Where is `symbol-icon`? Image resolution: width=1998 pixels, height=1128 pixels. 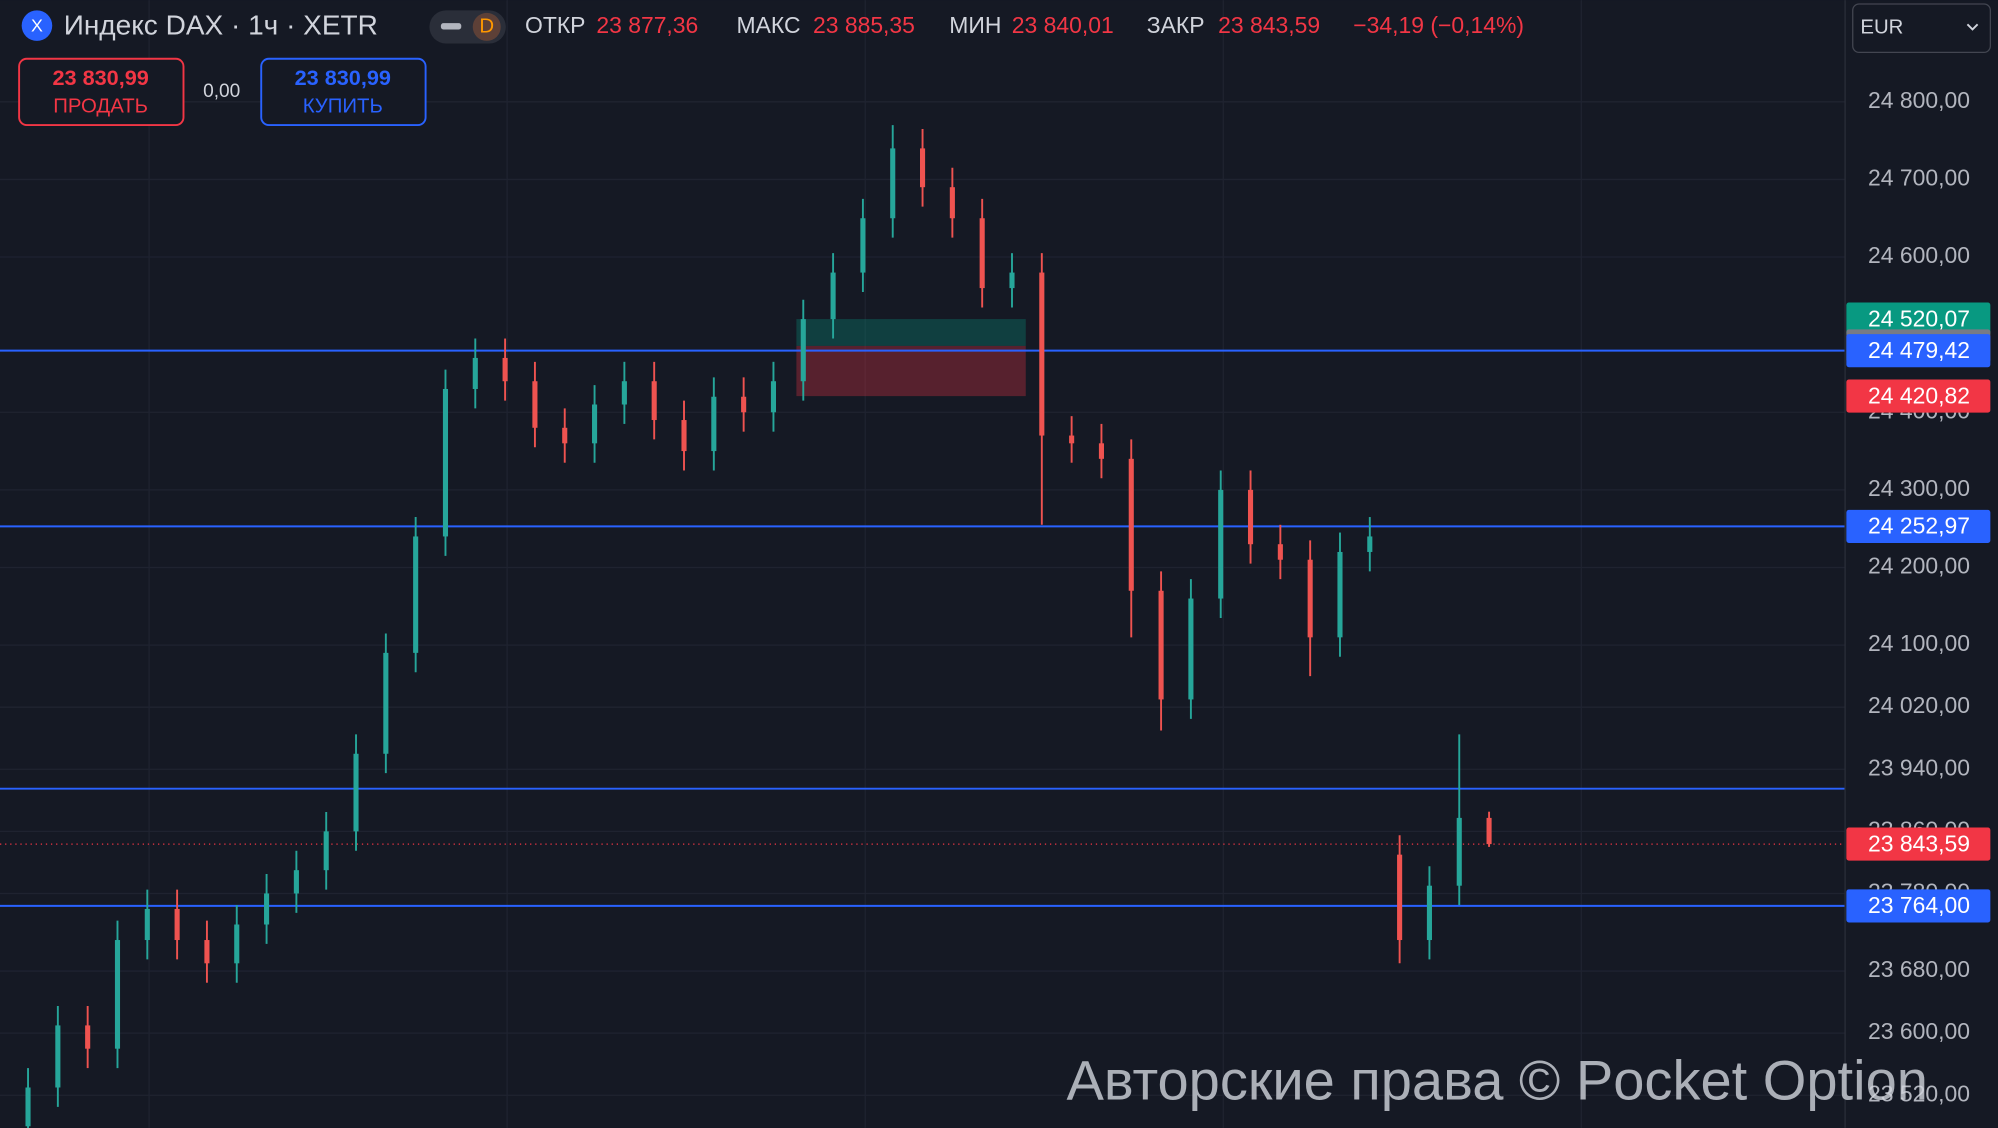 symbol-icon is located at coordinates (37, 25).